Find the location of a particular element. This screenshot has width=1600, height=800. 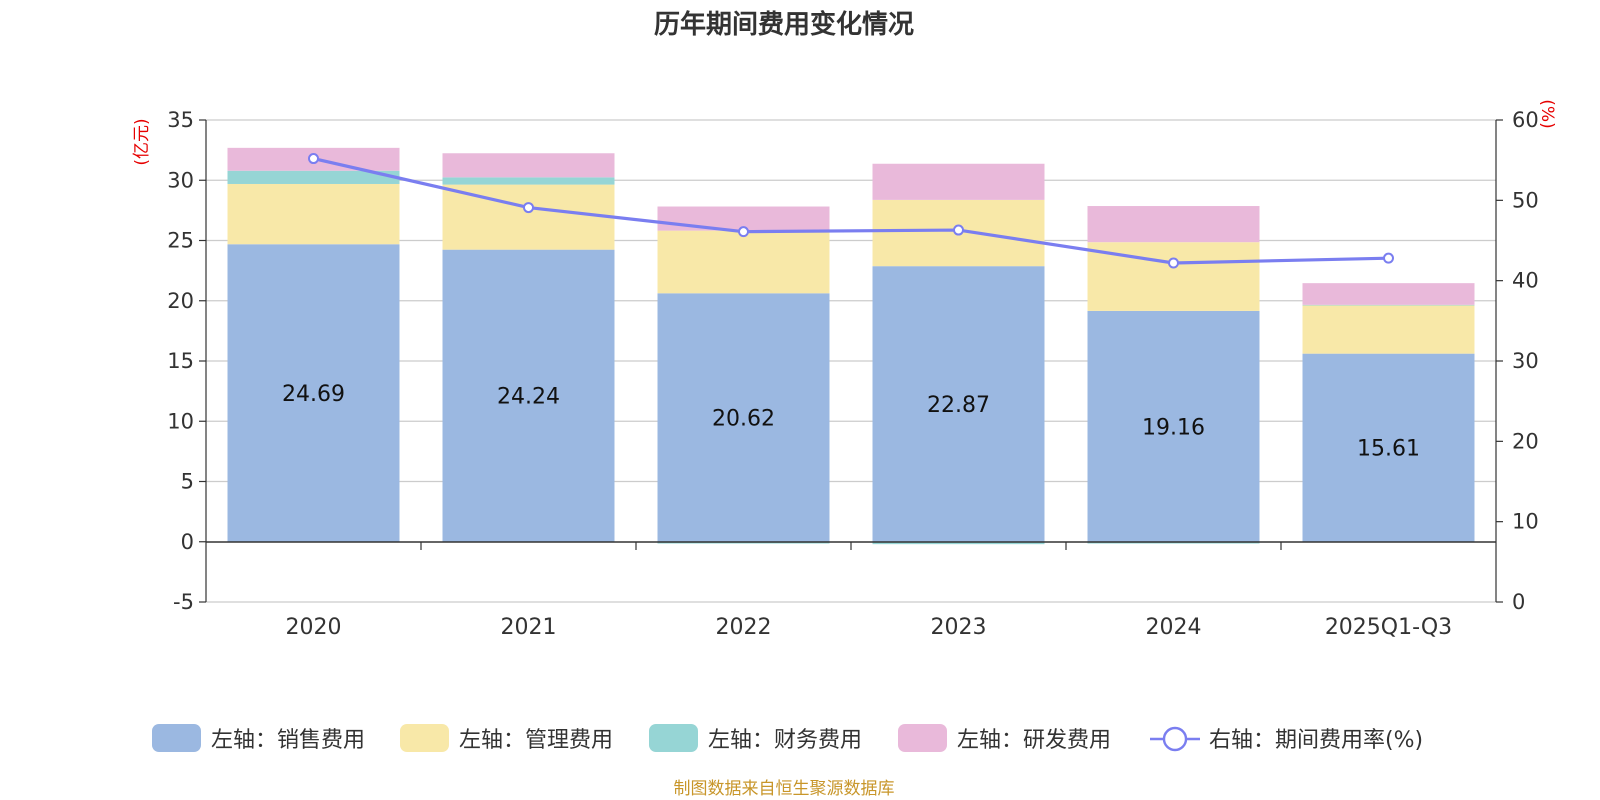

right-axis-tick-label: 30 is located at coordinates (1525, 361).